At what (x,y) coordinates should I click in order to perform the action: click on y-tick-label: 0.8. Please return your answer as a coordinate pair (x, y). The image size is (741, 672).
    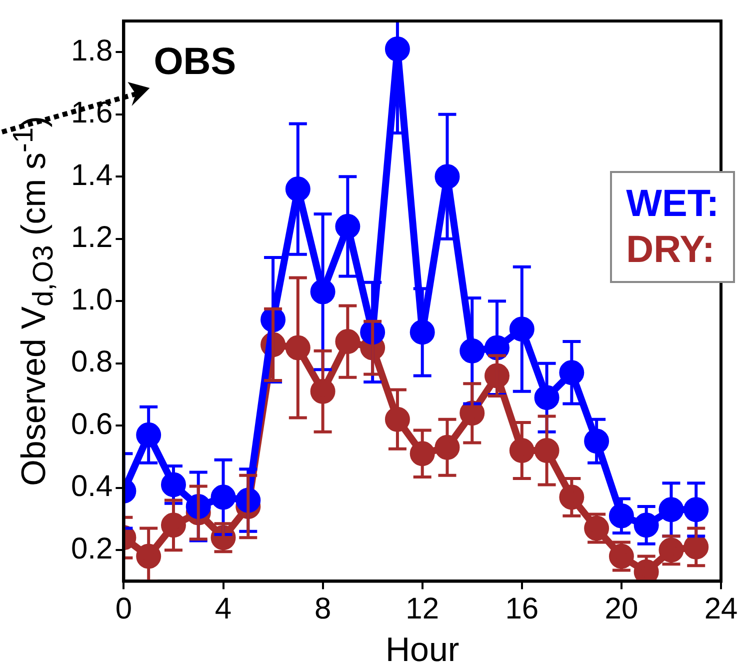
    Looking at the image, I should click on (91, 362).